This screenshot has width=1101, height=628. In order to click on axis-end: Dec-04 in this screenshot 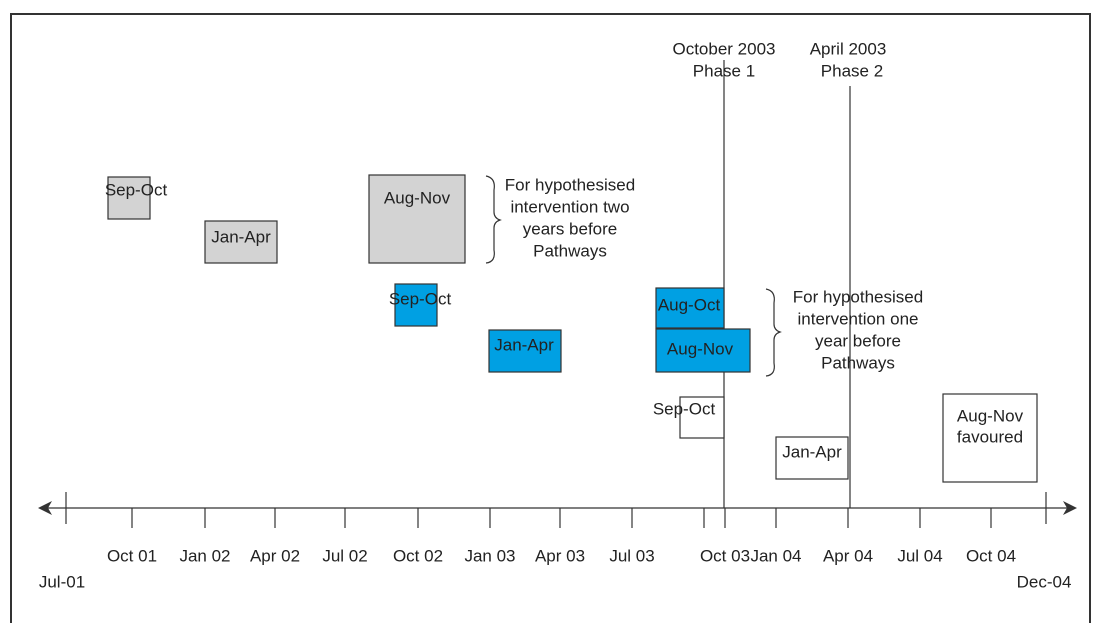, I will do `click(1044, 581)`.